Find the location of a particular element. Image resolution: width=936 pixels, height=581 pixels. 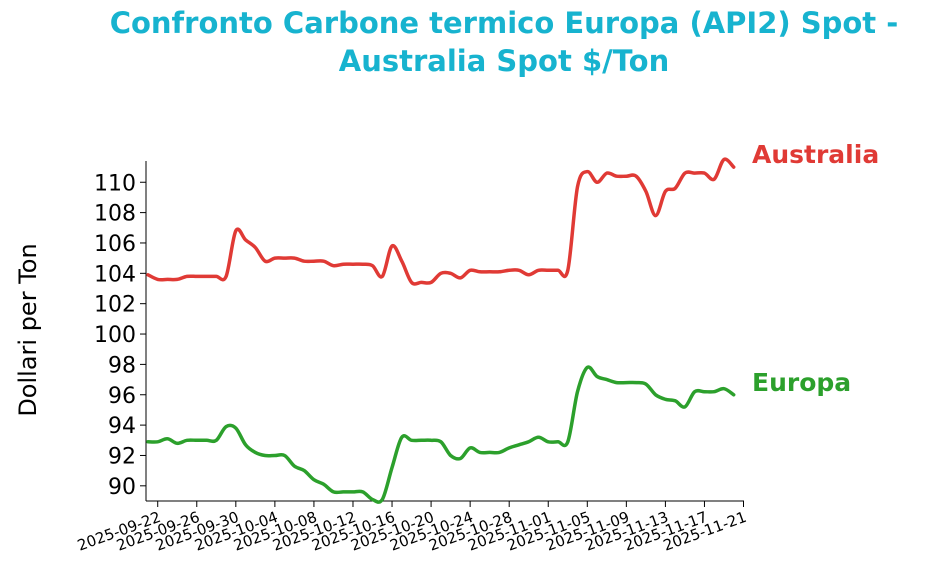

y-tick-label: 104 is located at coordinates (115, 274).